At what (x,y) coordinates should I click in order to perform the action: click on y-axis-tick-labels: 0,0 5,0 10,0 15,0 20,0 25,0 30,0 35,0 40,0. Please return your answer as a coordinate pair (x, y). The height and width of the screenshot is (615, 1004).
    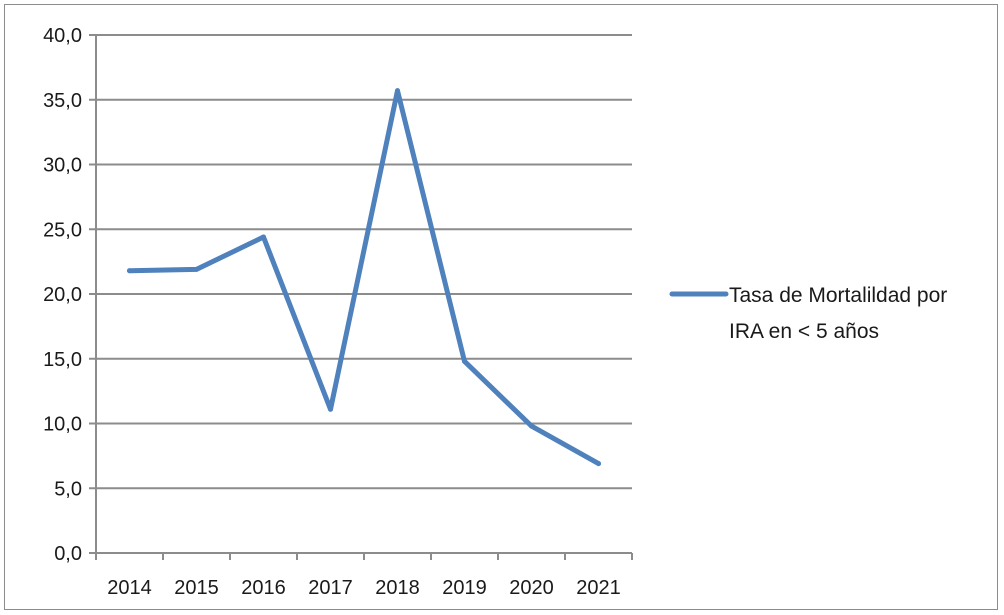
    Looking at the image, I should click on (62, 295).